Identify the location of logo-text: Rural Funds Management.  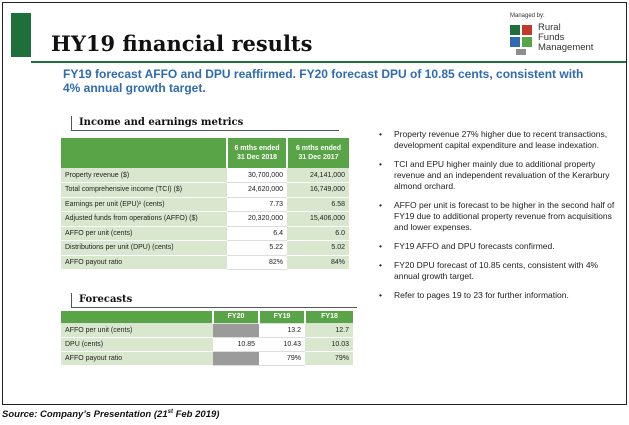
(565, 38).